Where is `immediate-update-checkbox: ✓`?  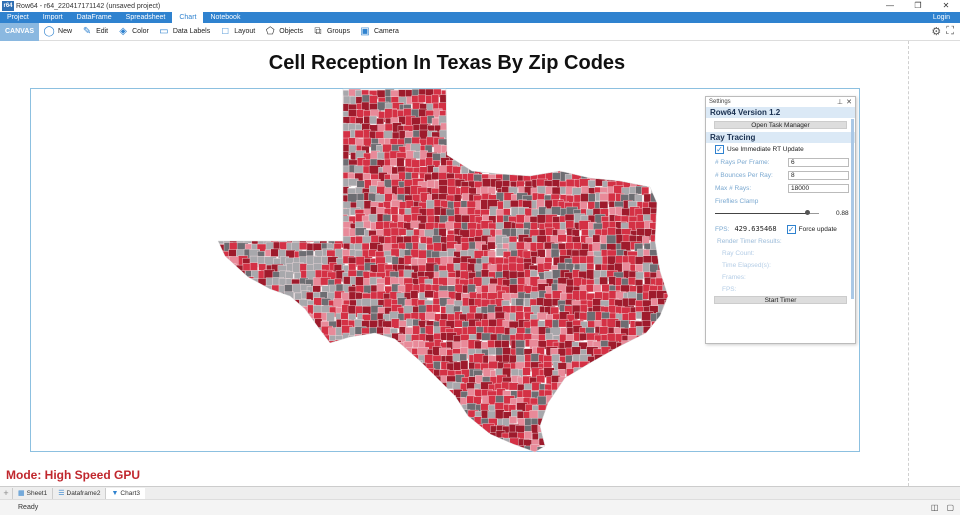 immediate-update-checkbox: ✓ is located at coordinates (719, 149).